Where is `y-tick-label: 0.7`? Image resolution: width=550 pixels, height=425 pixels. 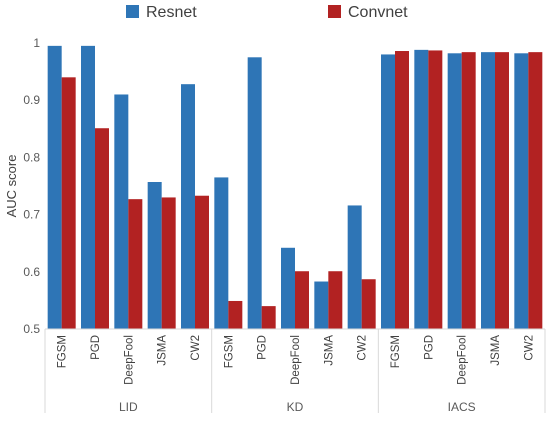 y-tick-label: 0.7 is located at coordinates (31, 215).